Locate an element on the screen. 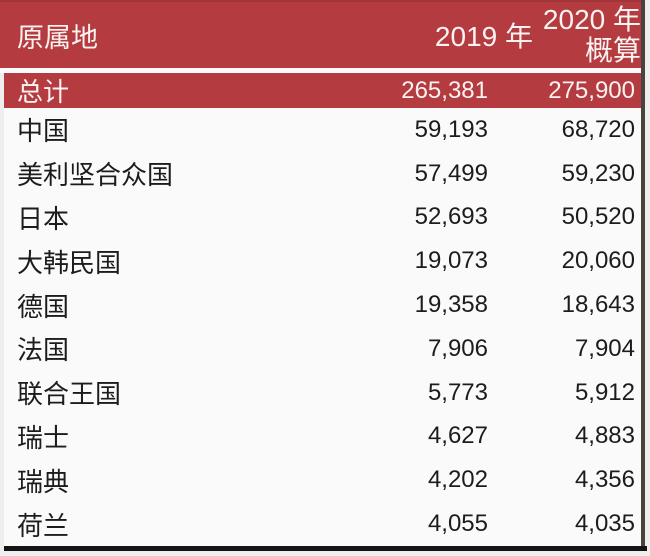 The image size is (650, 556). table-row: 美利坚合众国 57,499 59,230 is located at coordinates (322, 174).